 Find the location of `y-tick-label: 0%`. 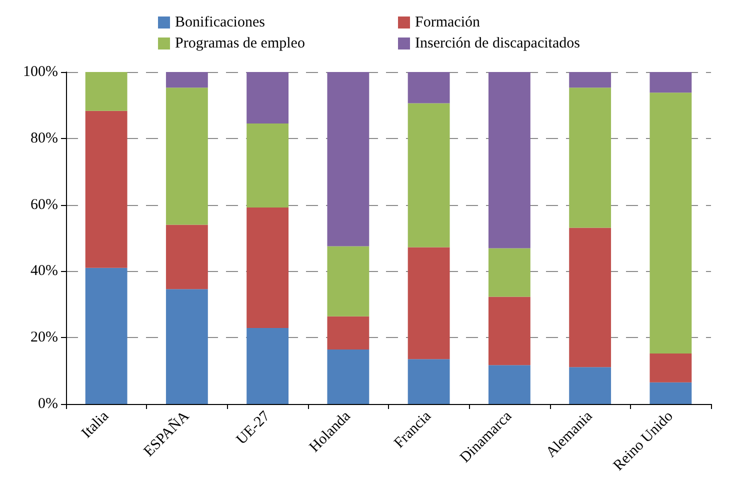

y-tick-label: 0% is located at coordinates (48, 404).